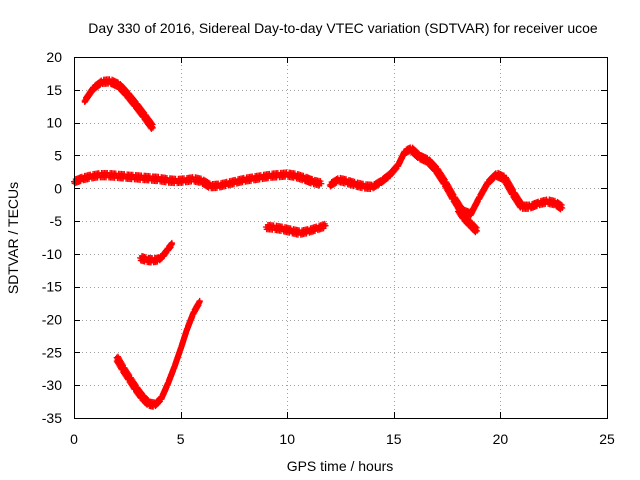 Image resolution: width=640 pixels, height=480 pixels. I want to click on y-tick-label: -35, so click(52, 418).